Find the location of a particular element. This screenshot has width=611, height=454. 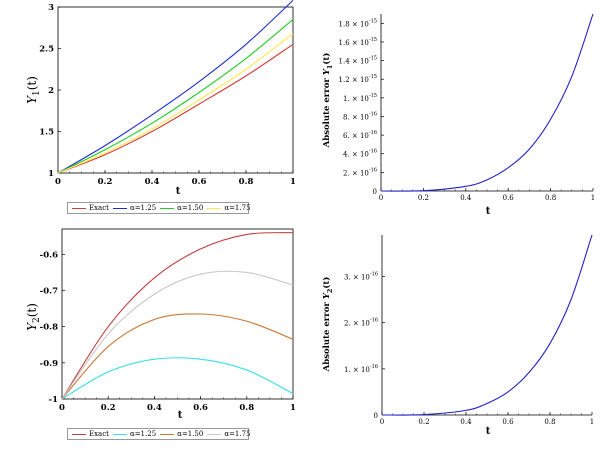

legend-y1: Exact α=1.25 α=1.50 α=1.75 is located at coordinates (159, 208).